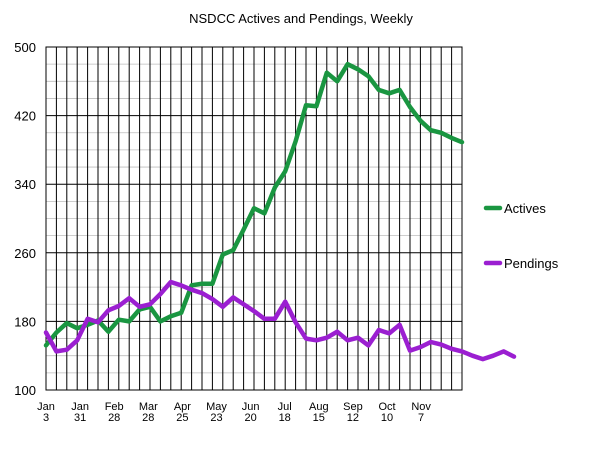 The height and width of the screenshot is (463, 600). Describe the element at coordinates (387, 418) in the screenshot. I see `x-tick-day: 10` at that location.